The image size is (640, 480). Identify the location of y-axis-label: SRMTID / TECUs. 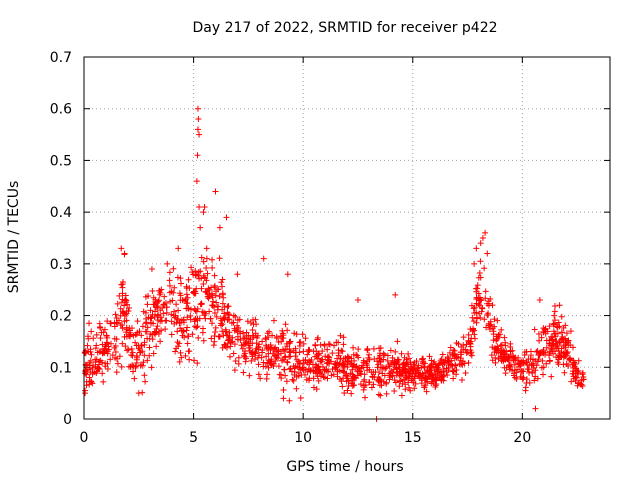
(14, 237).